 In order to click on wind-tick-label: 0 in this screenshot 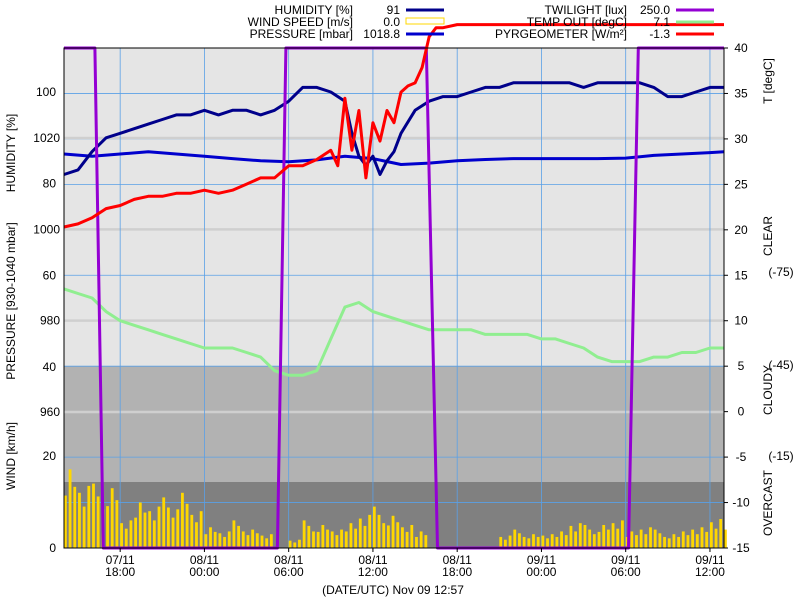, I will do `click(52, 548)`.